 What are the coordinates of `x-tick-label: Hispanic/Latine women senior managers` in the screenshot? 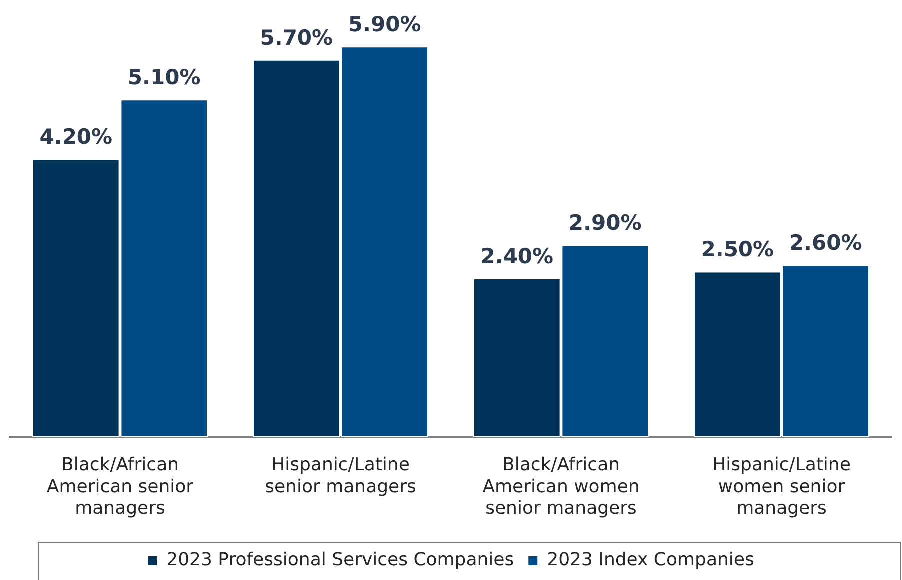 It's located at (781, 486).